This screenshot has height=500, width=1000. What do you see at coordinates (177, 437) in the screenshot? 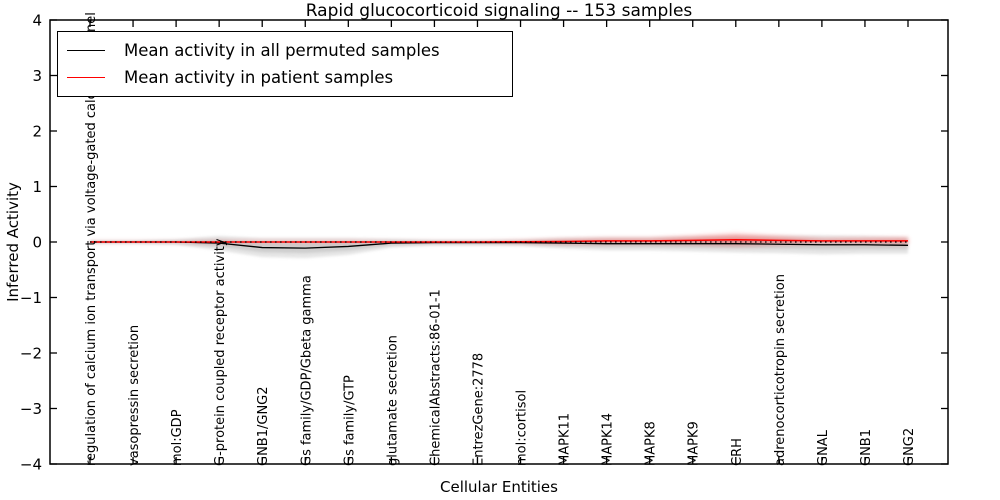
I see `x-tick-label: mol:GDP` at bounding box center [177, 437].